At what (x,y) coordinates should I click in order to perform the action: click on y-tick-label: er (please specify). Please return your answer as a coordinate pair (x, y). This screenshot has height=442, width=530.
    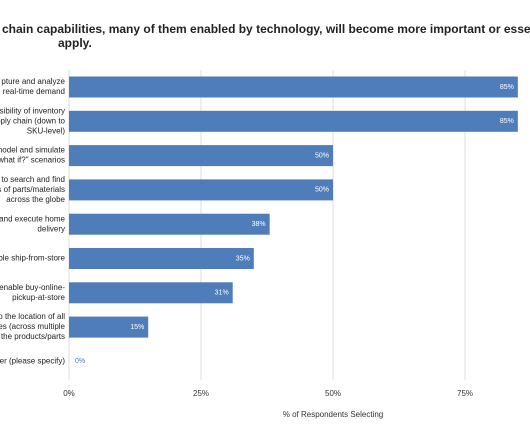
    Looking at the image, I should click on (32, 361).